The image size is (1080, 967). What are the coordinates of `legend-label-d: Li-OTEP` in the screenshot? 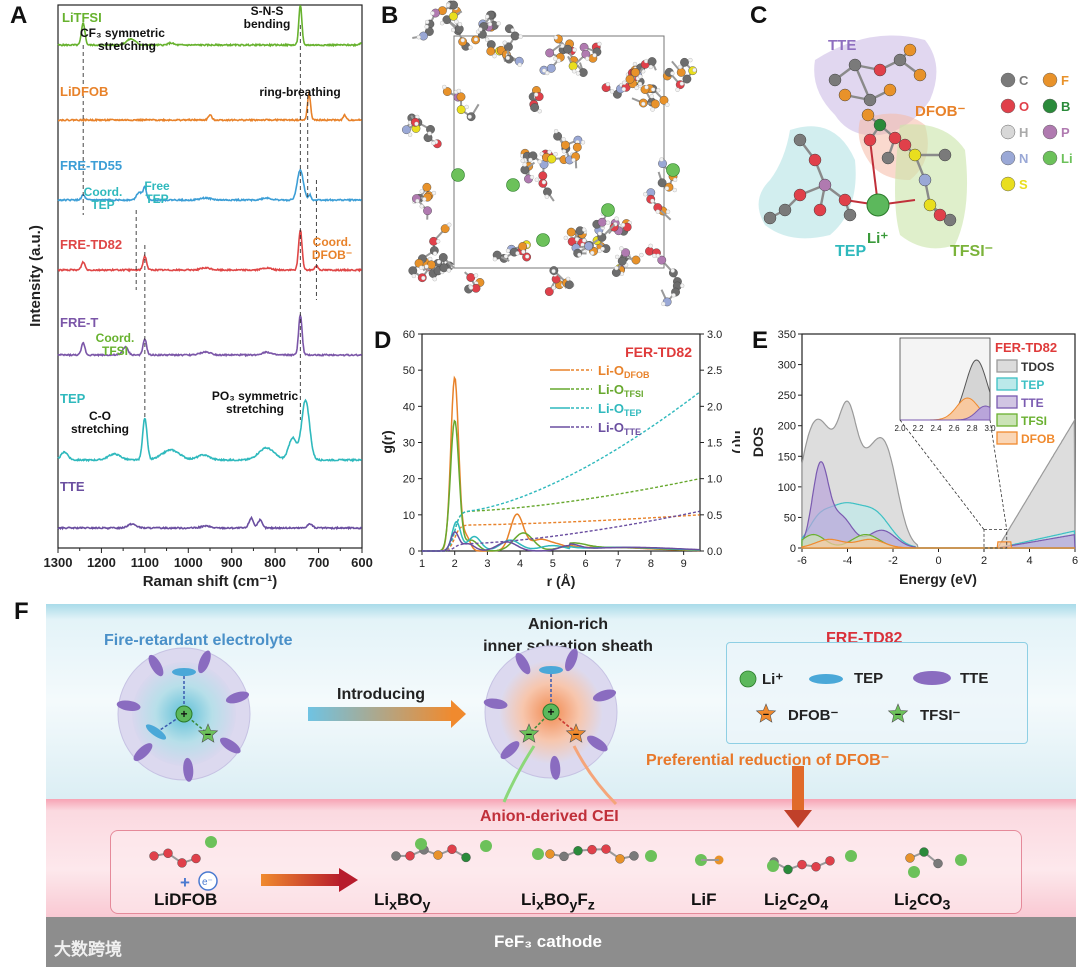 It's located at (620, 409).